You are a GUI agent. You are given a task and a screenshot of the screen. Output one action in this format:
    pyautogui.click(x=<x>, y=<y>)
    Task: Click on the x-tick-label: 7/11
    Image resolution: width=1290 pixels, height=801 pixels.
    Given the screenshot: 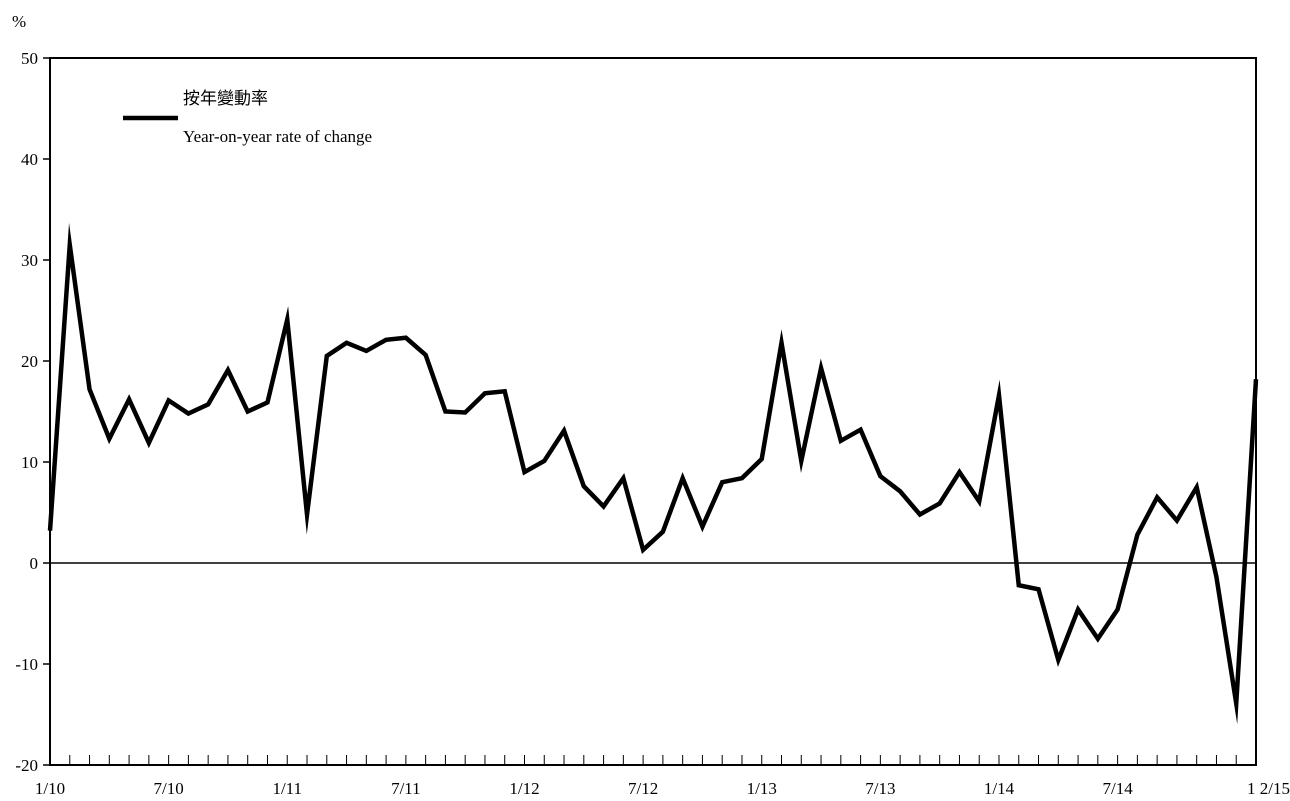 What is the action you would take?
    pyautogui.click(x=406, y=788)
    